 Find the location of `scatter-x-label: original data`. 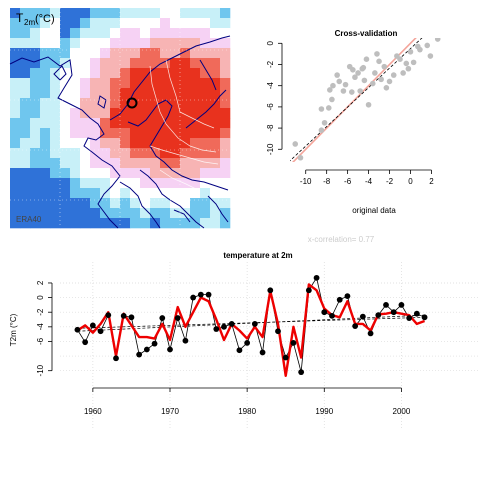

scatter-x-label: original data is located at coordinates (374, 210).